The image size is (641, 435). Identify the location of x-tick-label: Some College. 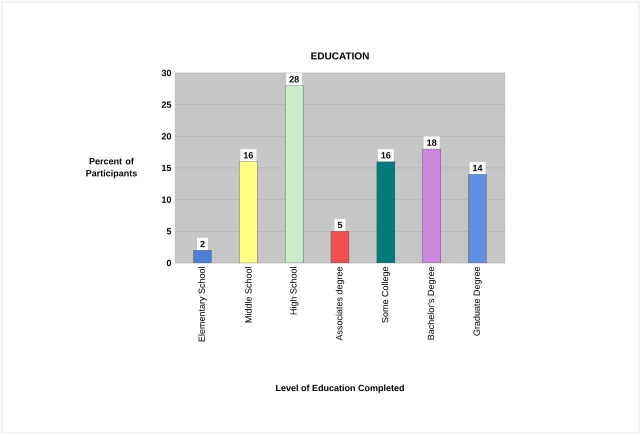
(386, 294).